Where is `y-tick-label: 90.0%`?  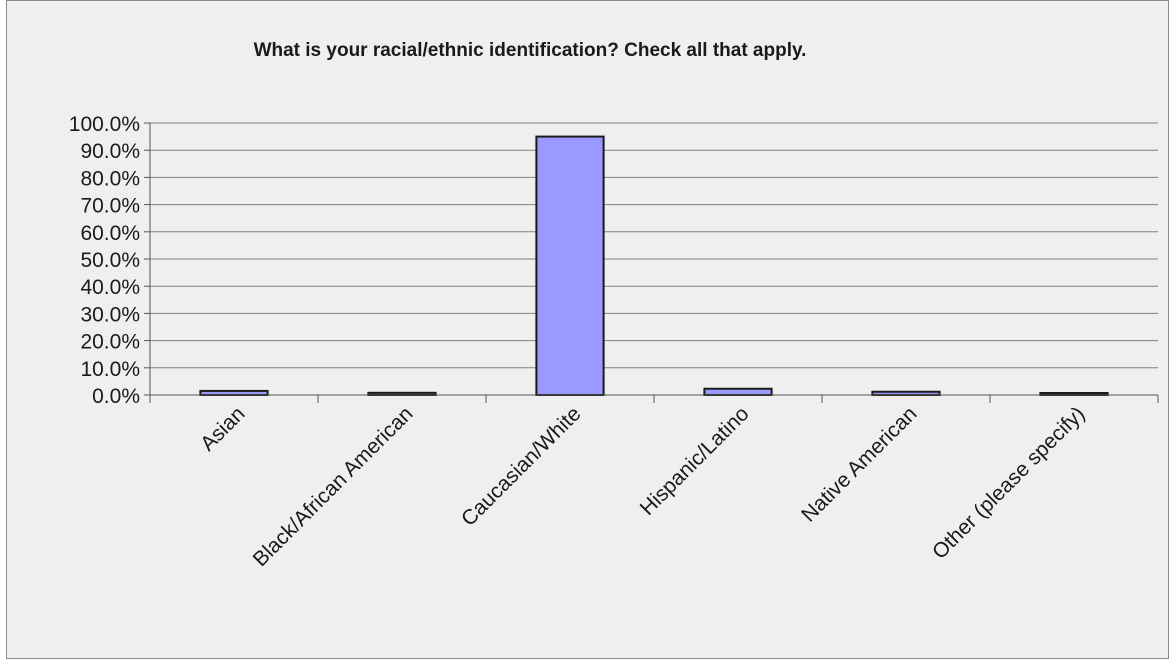 y-tick-label: 90.0% is located at coordinates (110, 151).